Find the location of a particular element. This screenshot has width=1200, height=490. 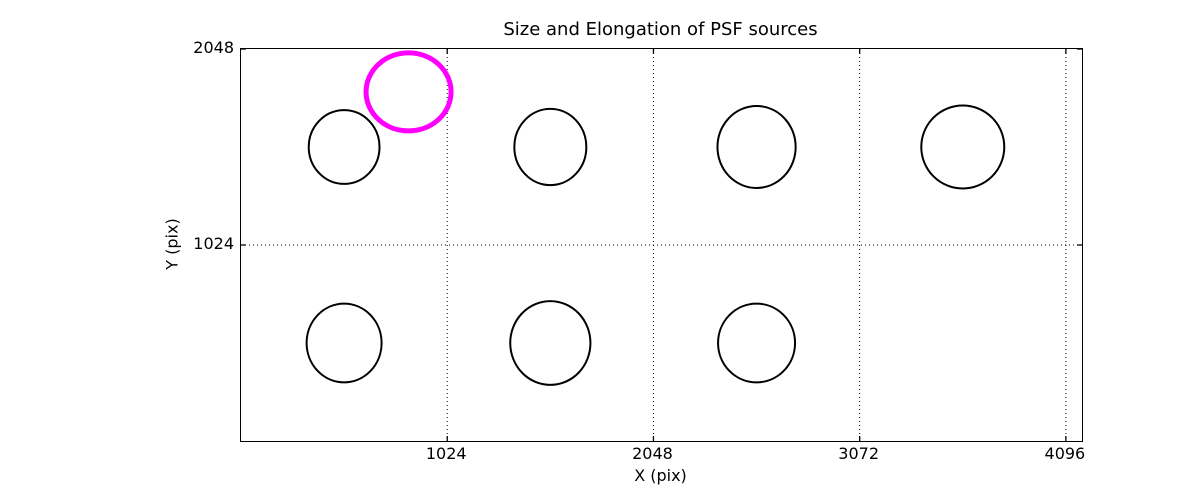

y-tick-label: 1024 is located at coordinates (213, 243).